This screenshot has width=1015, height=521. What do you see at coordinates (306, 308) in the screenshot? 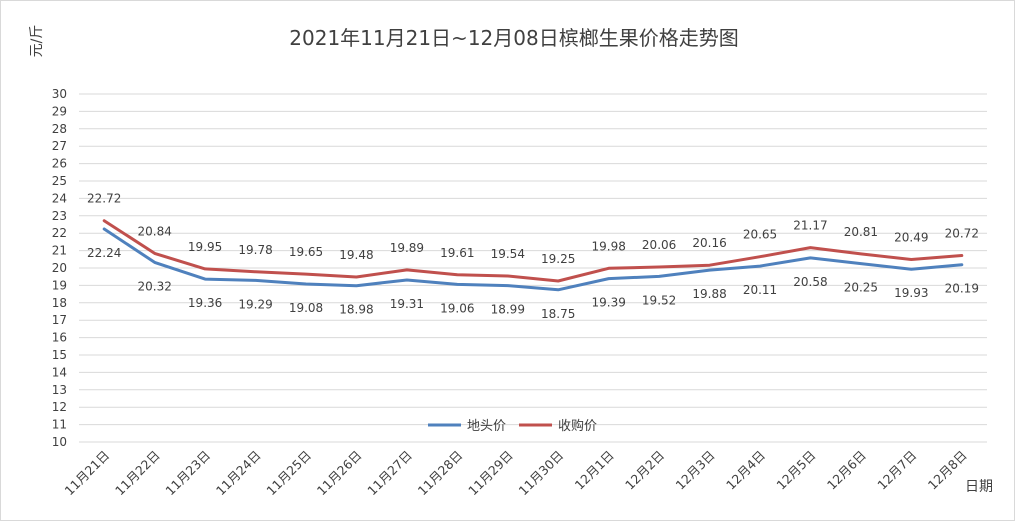
I see `data-label: 19.08` at bounding box center [306, 308].